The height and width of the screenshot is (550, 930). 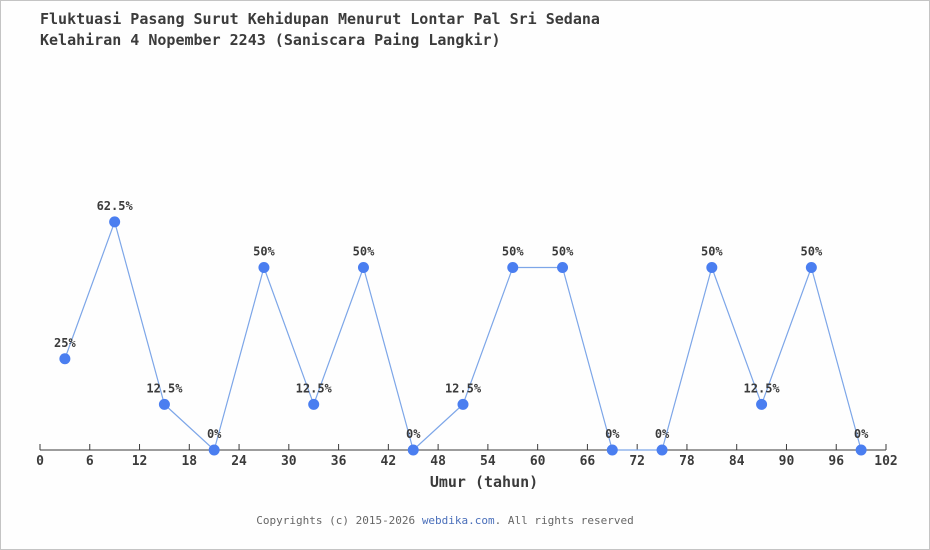 What do you see at coordinates (484, 482) in the screenshot?
I see `x-axis-title: Umur (tahun)` at bounding box center [484, 482].